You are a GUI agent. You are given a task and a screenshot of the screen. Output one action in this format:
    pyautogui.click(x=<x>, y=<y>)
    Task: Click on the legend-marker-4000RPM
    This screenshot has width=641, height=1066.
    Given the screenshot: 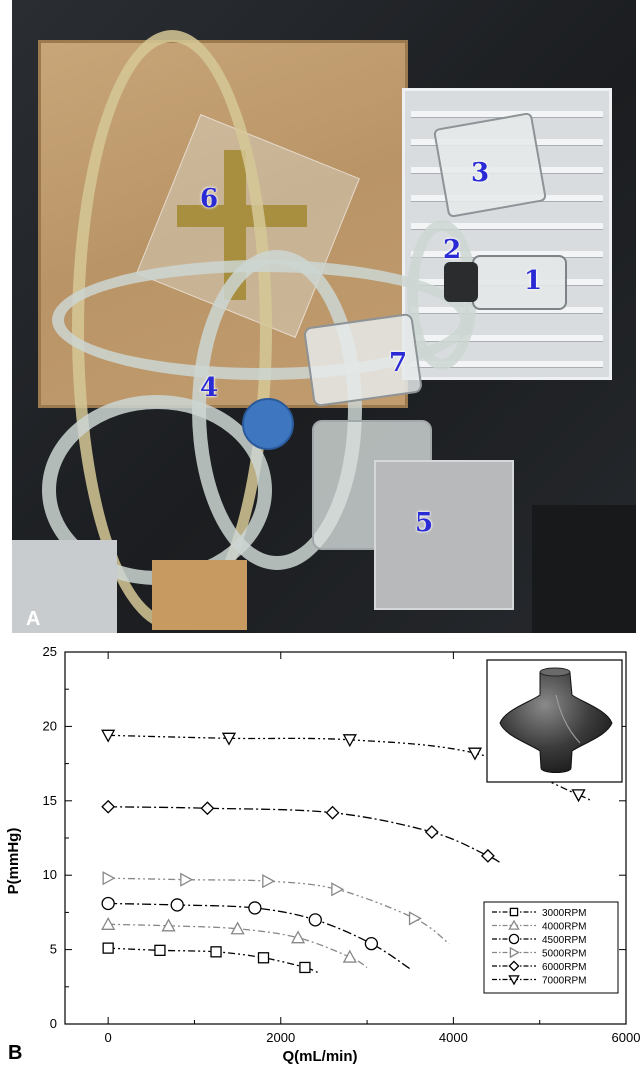 What is the action you would take?
    pyautogui.click(x=514, y=924)
    